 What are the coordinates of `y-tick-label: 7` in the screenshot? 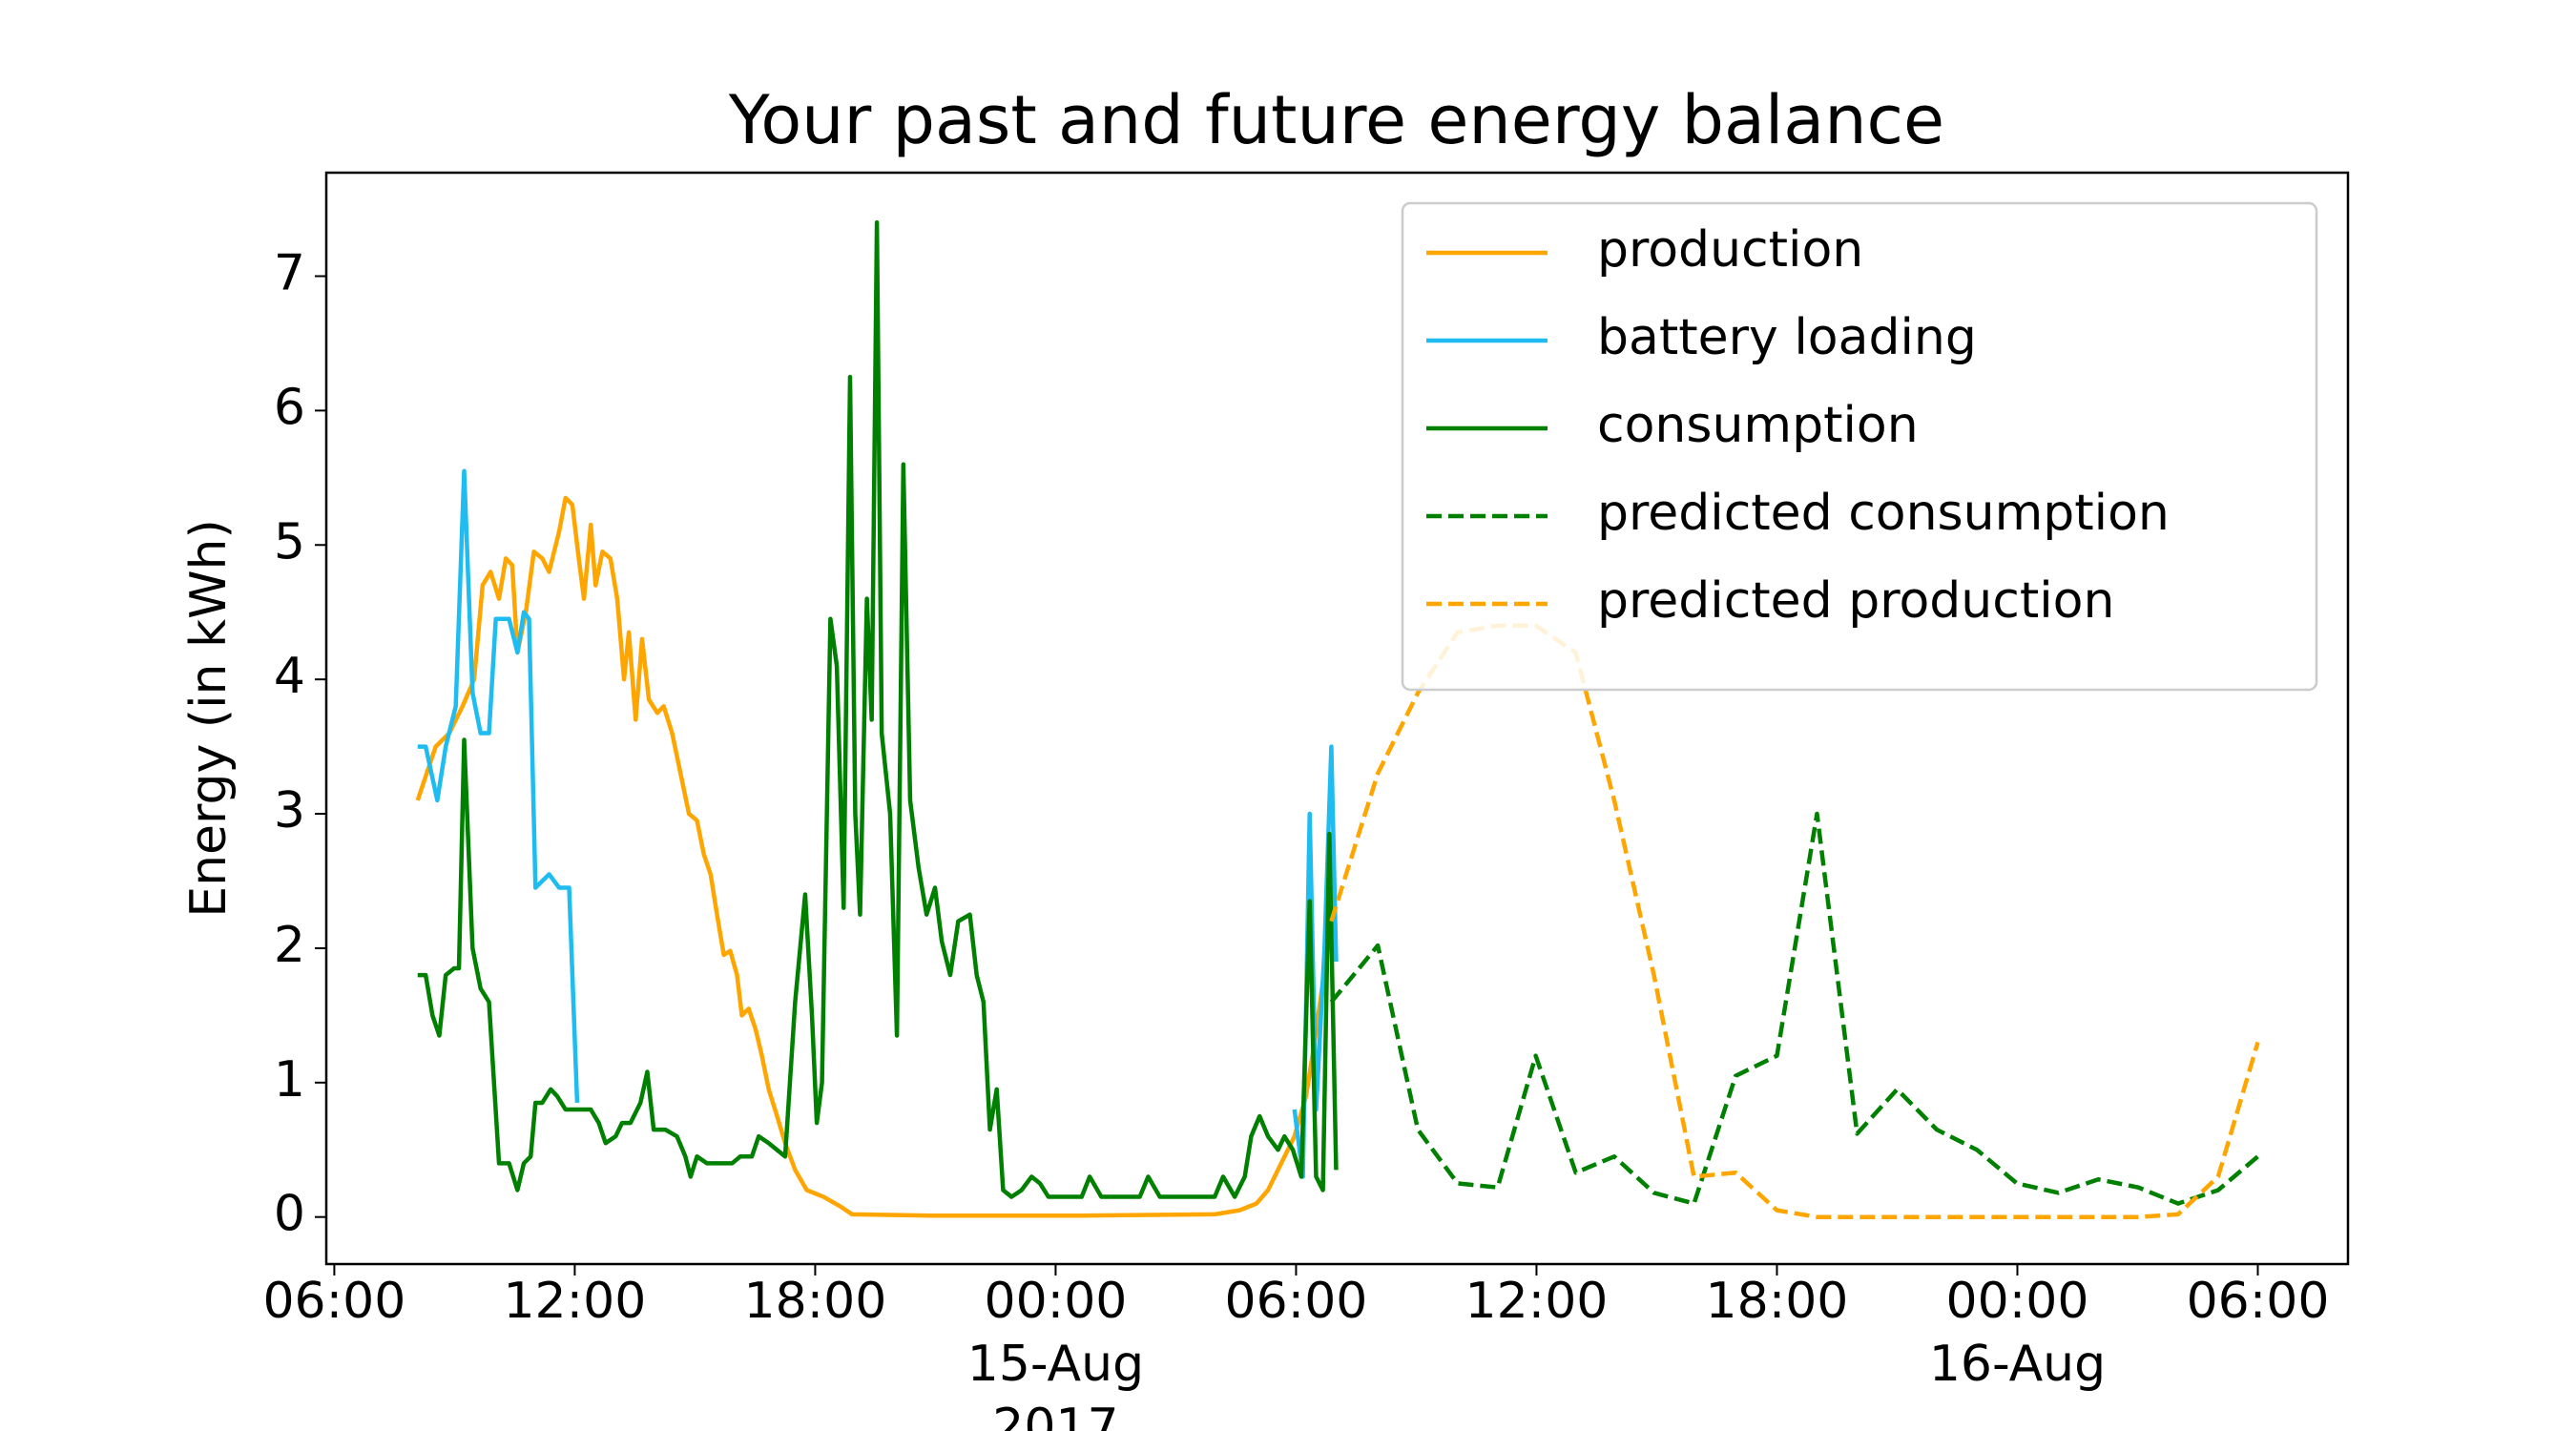 It's located at (289, 272).